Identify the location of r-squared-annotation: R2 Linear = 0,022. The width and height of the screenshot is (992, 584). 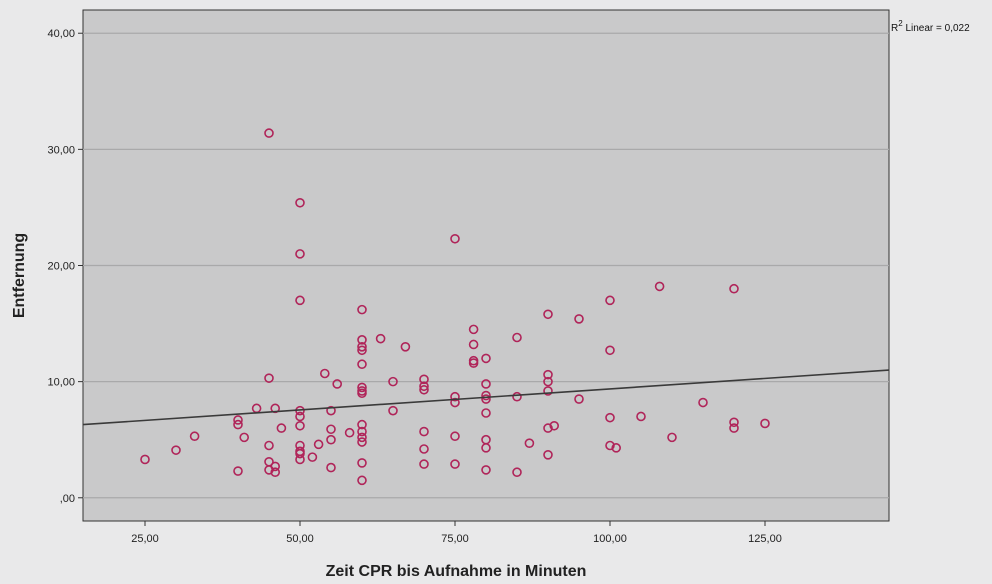
(930, 26).